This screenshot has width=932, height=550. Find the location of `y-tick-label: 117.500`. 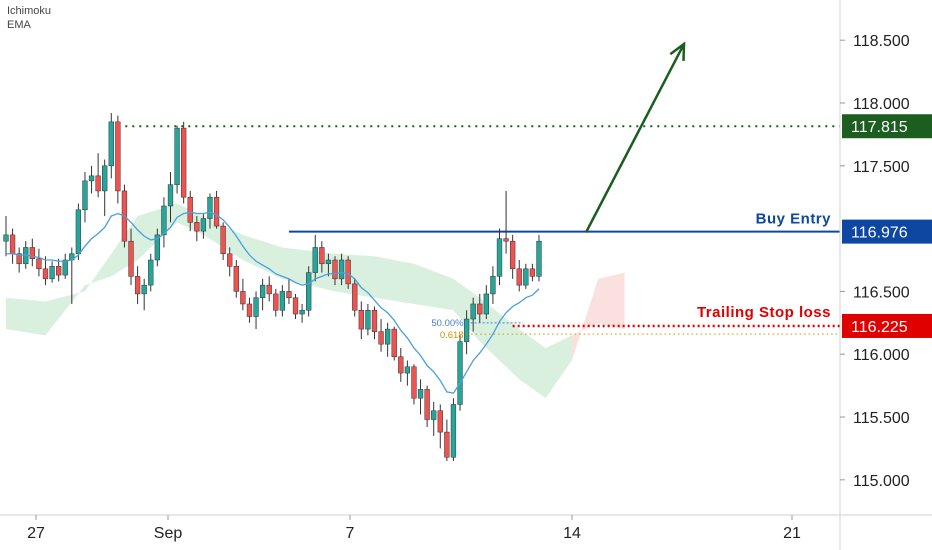

y-tick-label: 117.500 is located at coordinates (881, 167).